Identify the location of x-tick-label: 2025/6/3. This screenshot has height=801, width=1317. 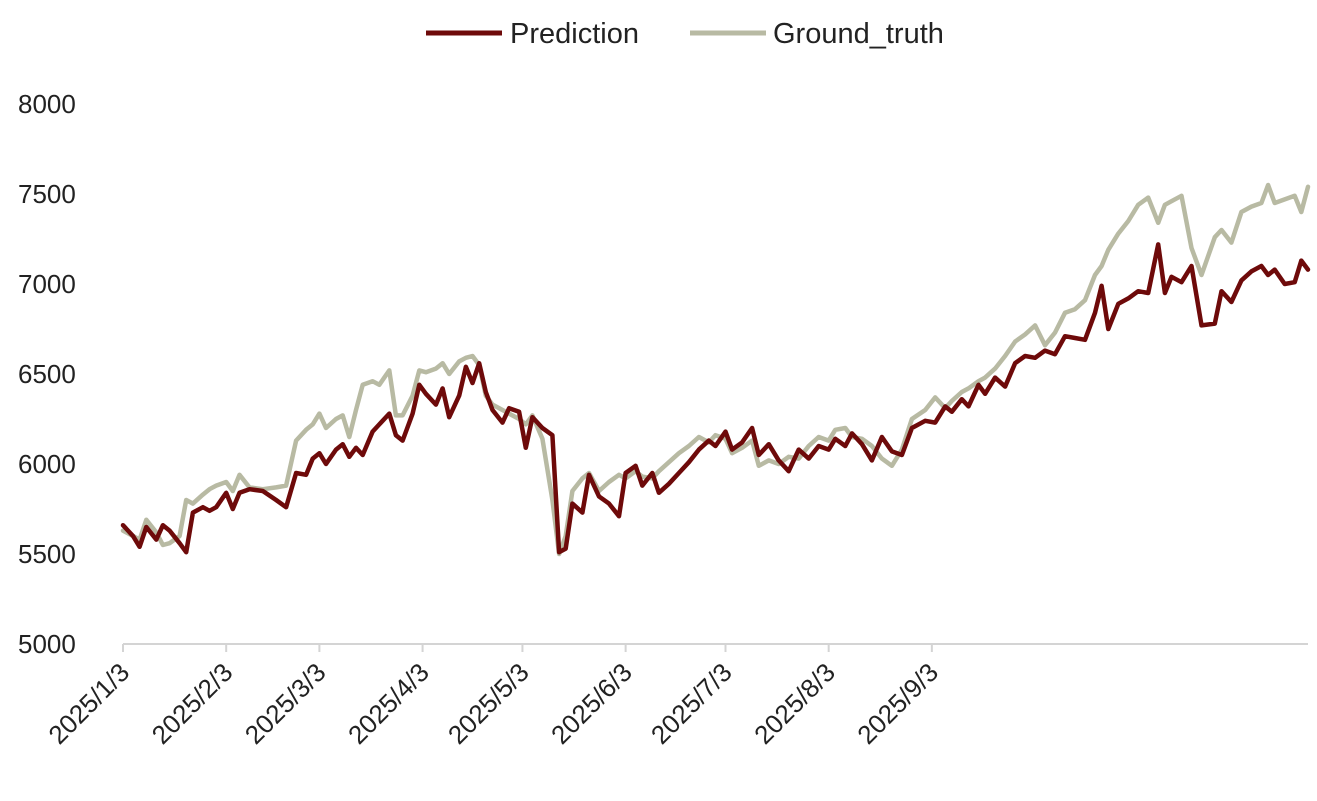
(591, 703).